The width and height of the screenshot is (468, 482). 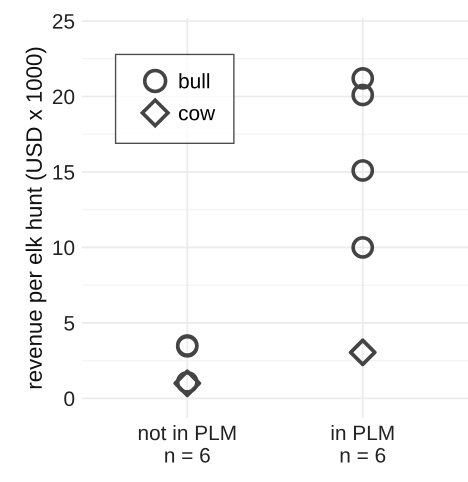 What do you see at coordinates (36, 218) in the screenshot?
I see `y-axis-title: revenue per elk hunt (USD x 1000)` at bounding box center [36, 218].